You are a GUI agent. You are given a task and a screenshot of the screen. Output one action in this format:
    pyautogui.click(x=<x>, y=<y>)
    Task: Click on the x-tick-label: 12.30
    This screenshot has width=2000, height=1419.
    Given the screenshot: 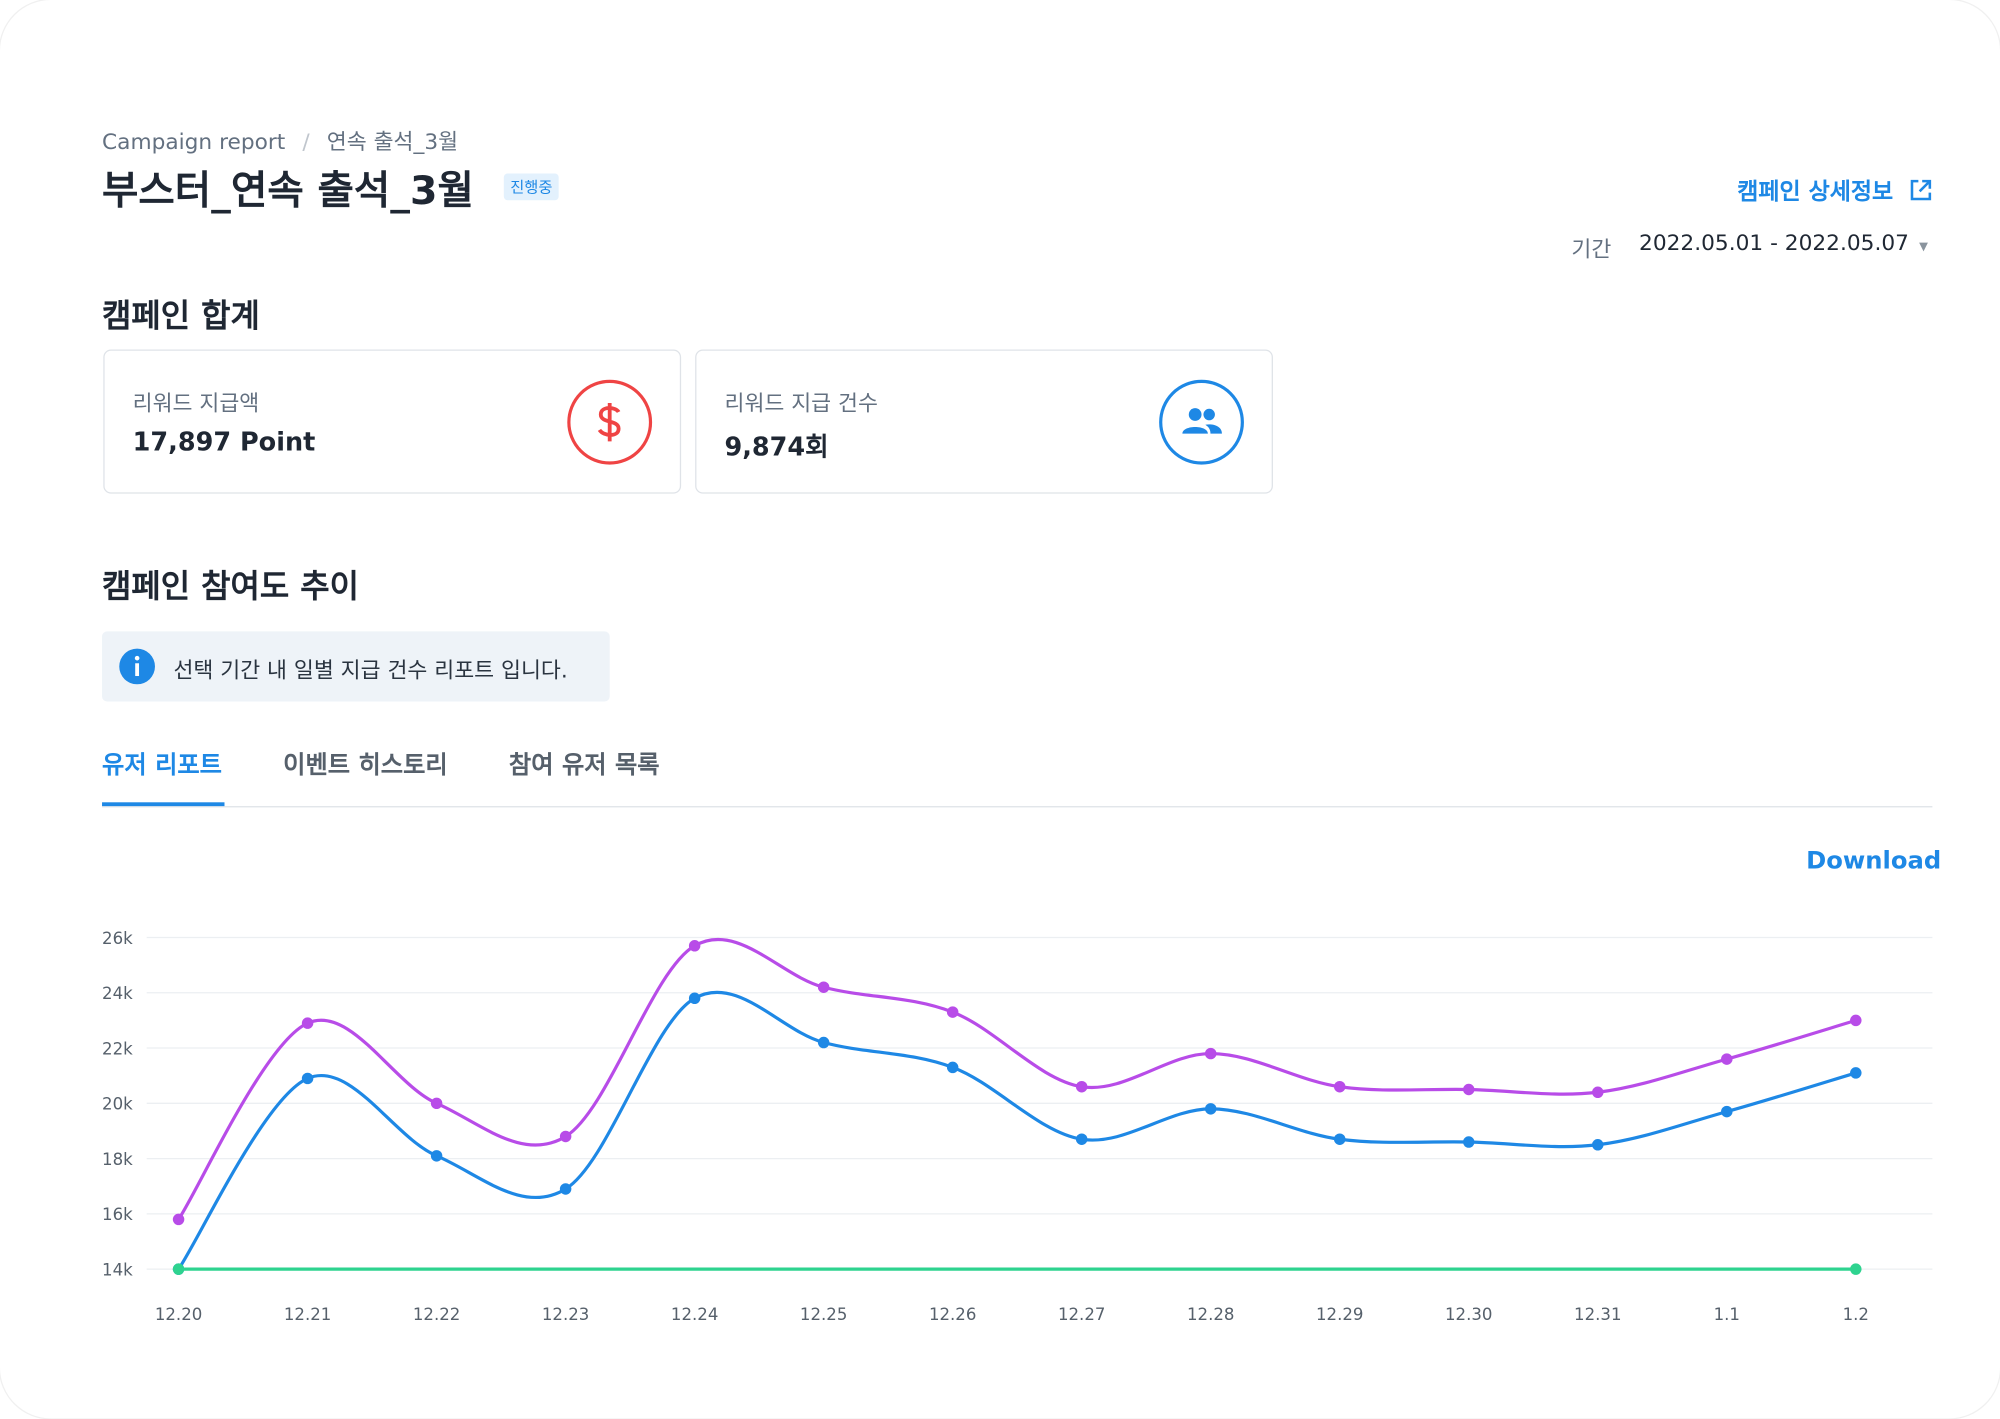 What is the action you would take?
    pyautogui.click(x=1468, y=1314)
    